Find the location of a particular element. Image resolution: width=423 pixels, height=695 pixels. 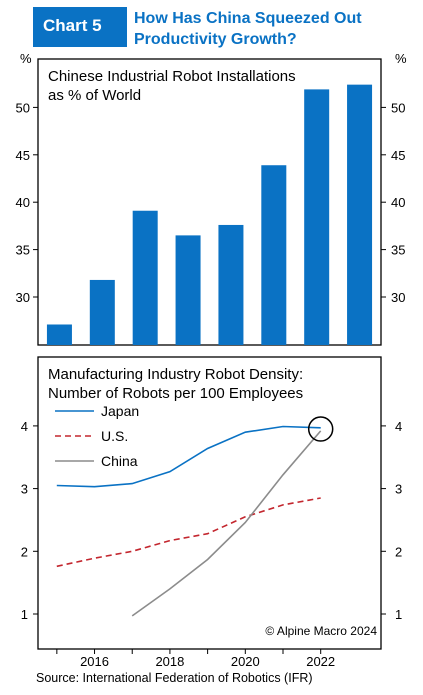

robot-share-bar-2020 is located at coordinates (274, 255).